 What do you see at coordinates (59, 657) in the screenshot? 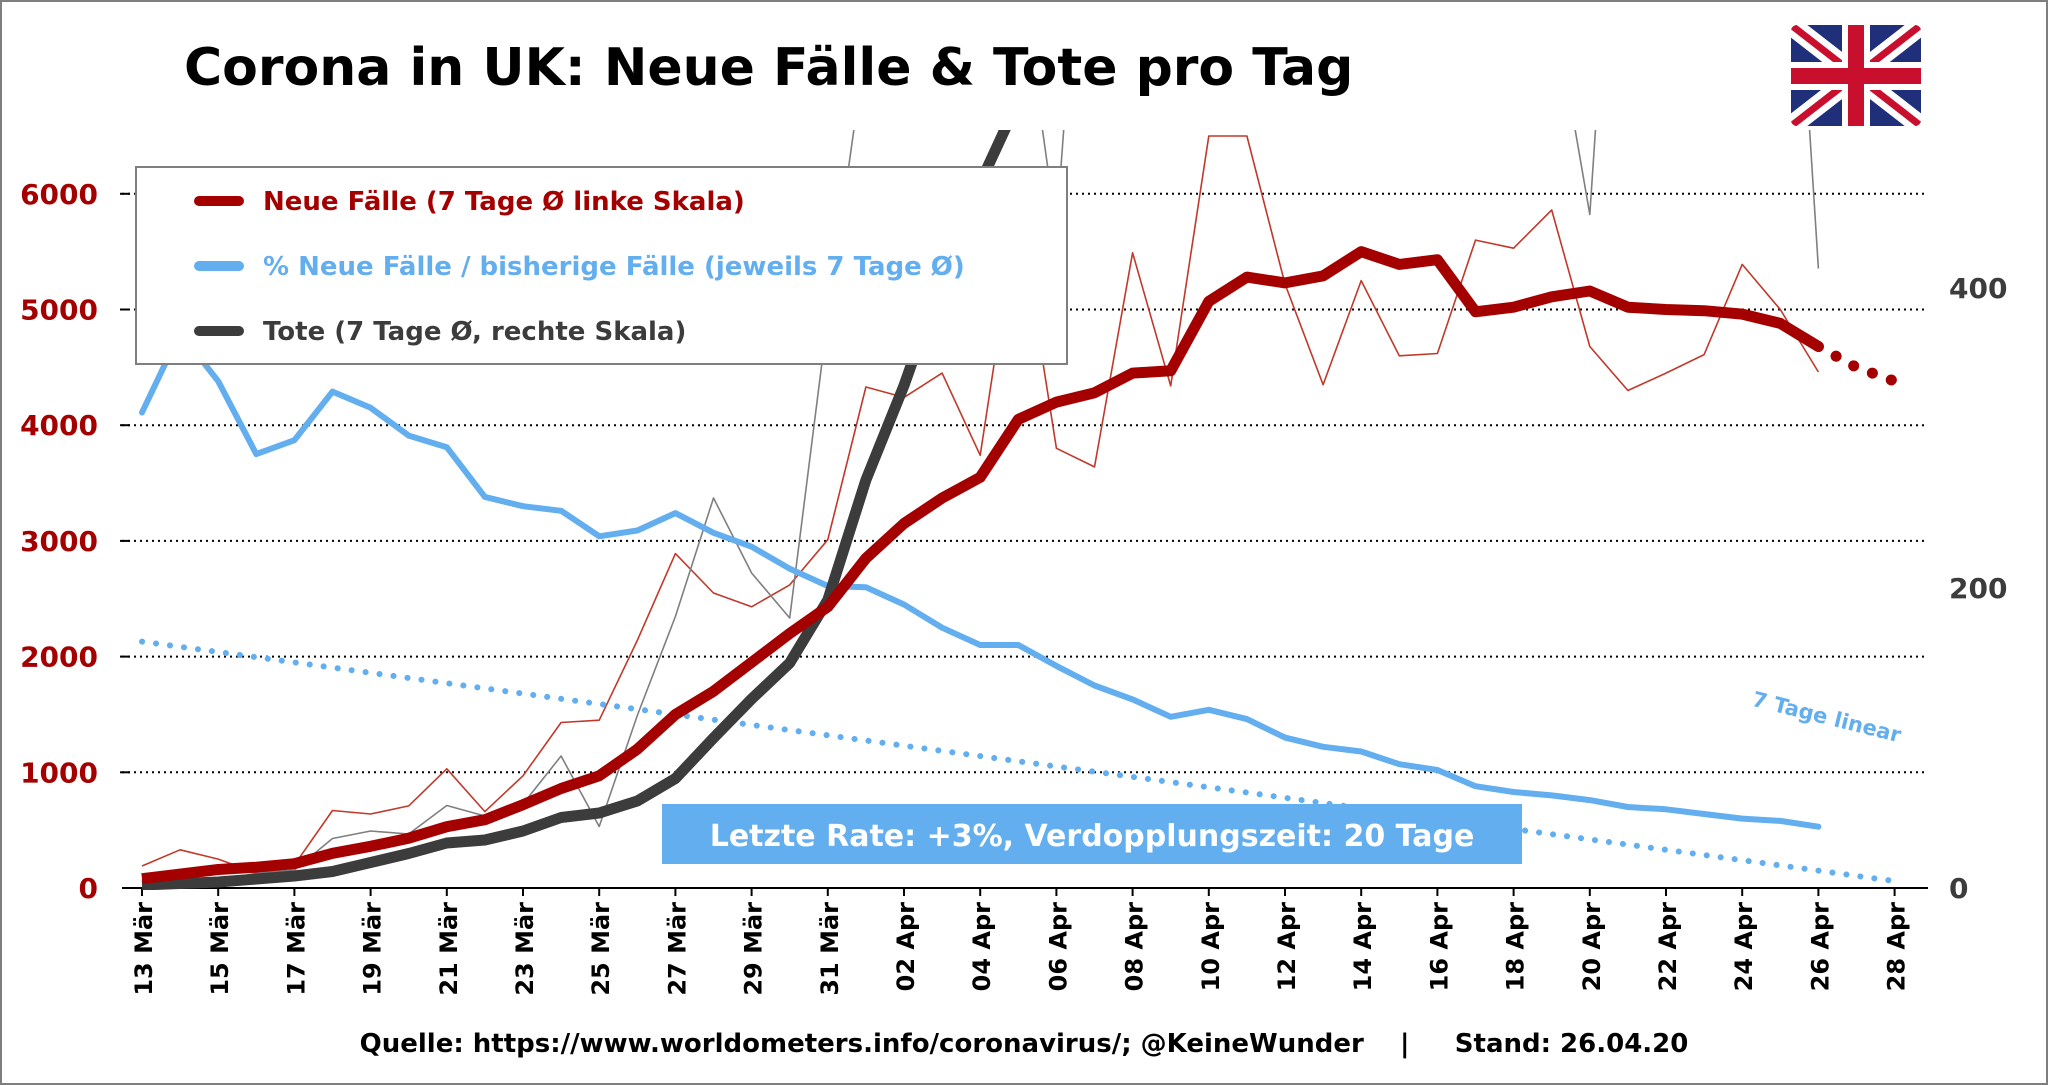
I see `left-tick-label: 2000` at bounding box center [59, 657].